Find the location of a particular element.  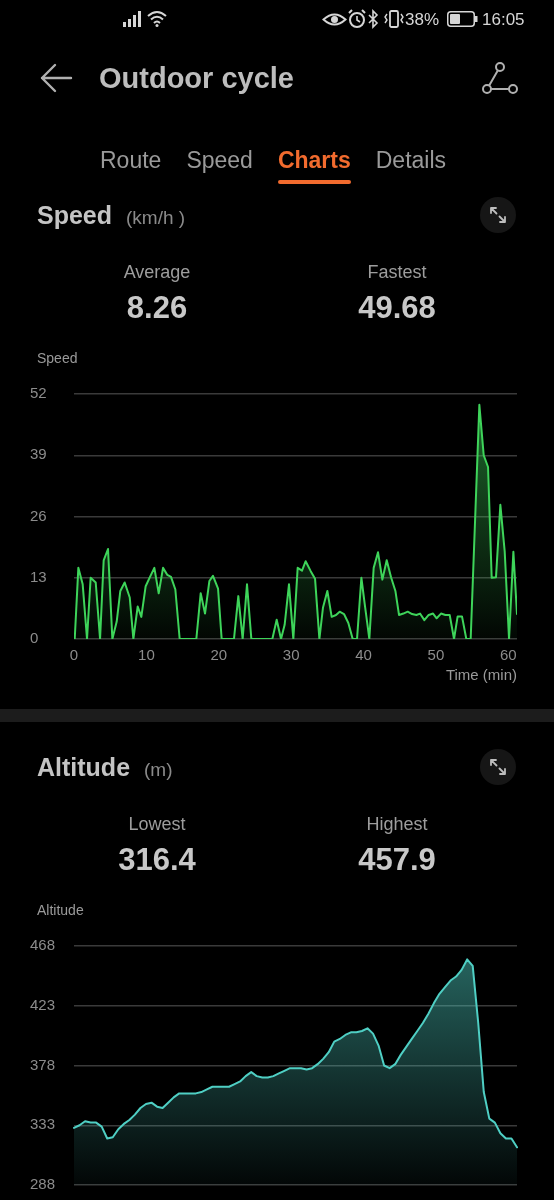

y-tick-label: 39 is located at coordinates (38, 454).